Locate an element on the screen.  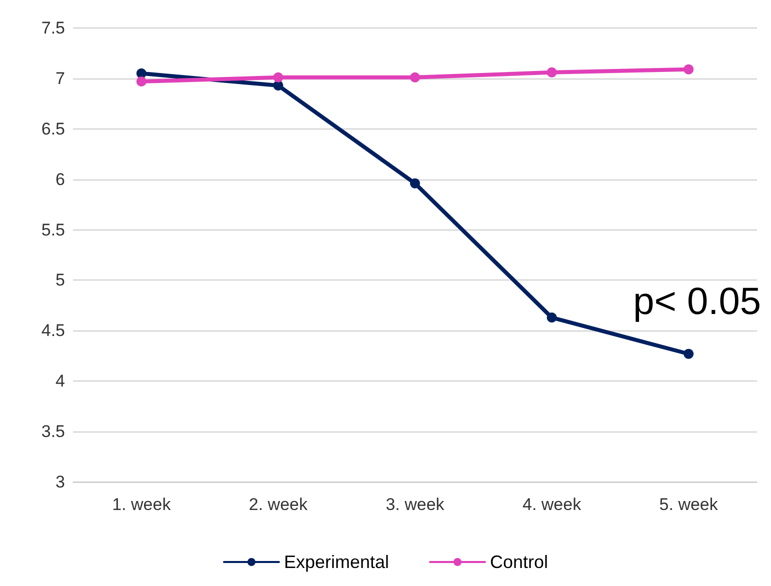
y-tick-label: 5 is located at coordinates (60, 280).